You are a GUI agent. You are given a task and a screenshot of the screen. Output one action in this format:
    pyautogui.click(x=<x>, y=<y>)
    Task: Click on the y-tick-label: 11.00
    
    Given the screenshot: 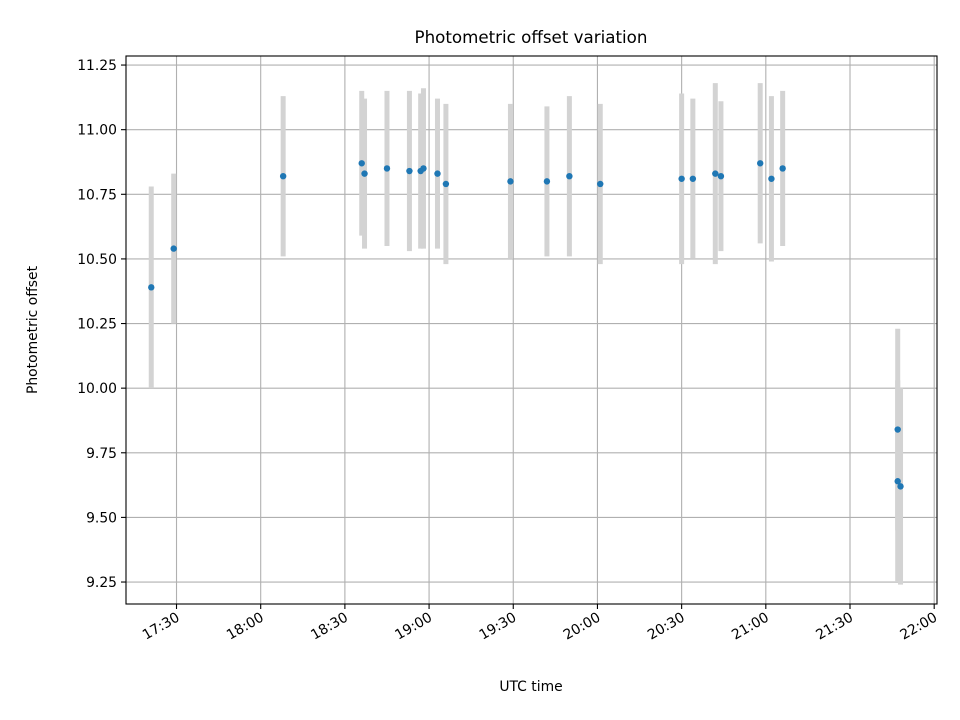 What is the action you would take?
    pyautogui.click(x=97, y=131)
    